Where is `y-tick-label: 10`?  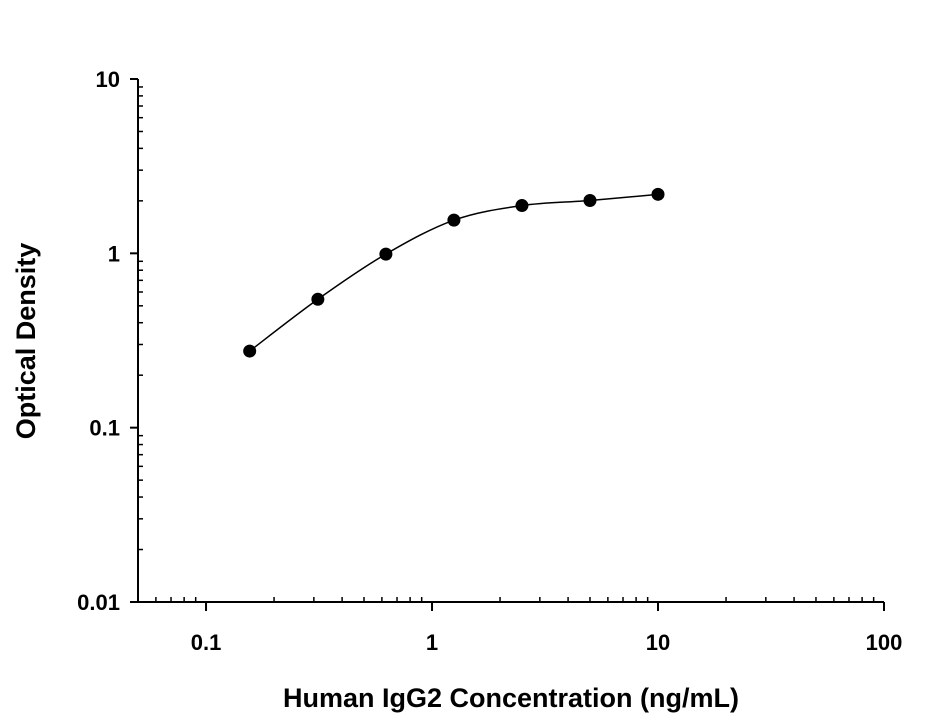
y-tick-label: 10 is located at coordinates (108, 79).